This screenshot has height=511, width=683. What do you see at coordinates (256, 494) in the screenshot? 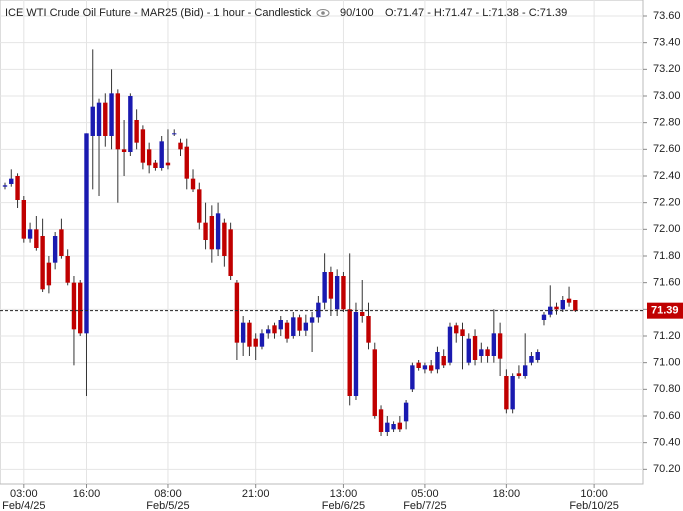
I see `x-tick-label: 21:00` at bounding box center [256, 494].